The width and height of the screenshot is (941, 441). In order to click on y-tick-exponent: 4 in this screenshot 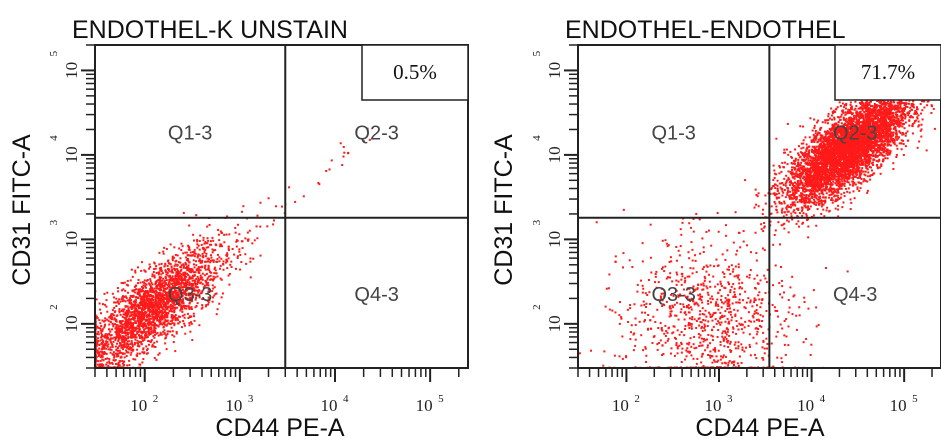, I will do `click(54, 138)`.